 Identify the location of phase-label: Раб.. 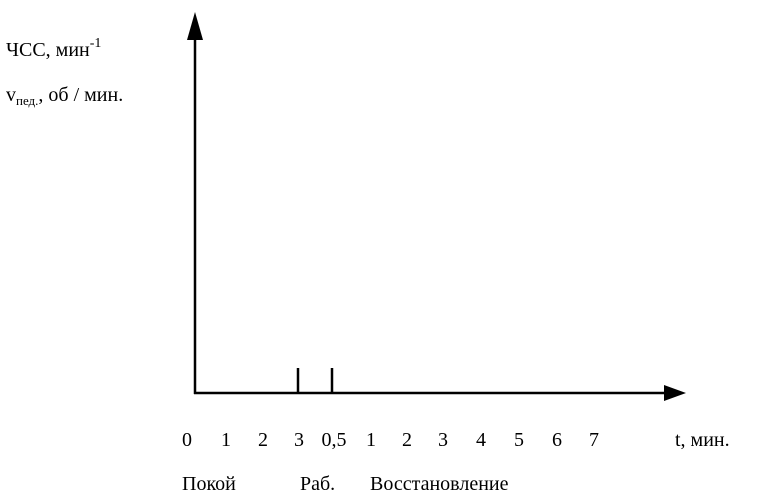
(317, 484).